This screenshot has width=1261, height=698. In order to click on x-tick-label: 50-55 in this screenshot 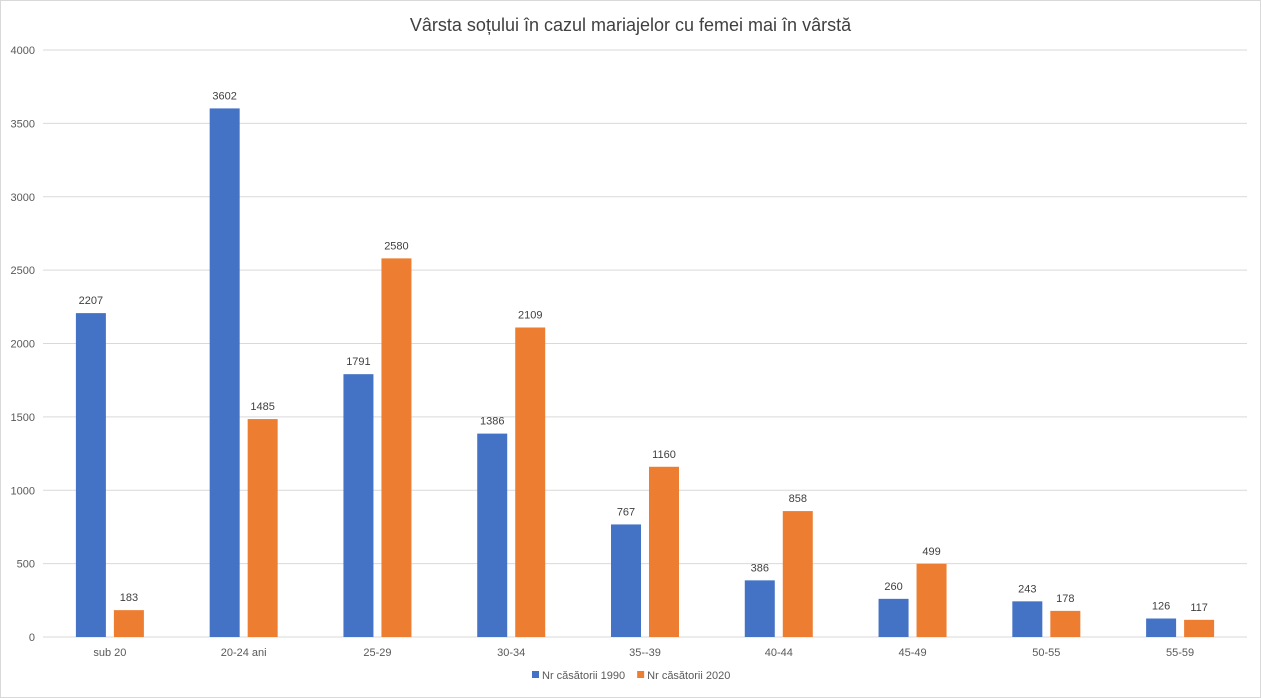, I will do `click(1046, 653)`.